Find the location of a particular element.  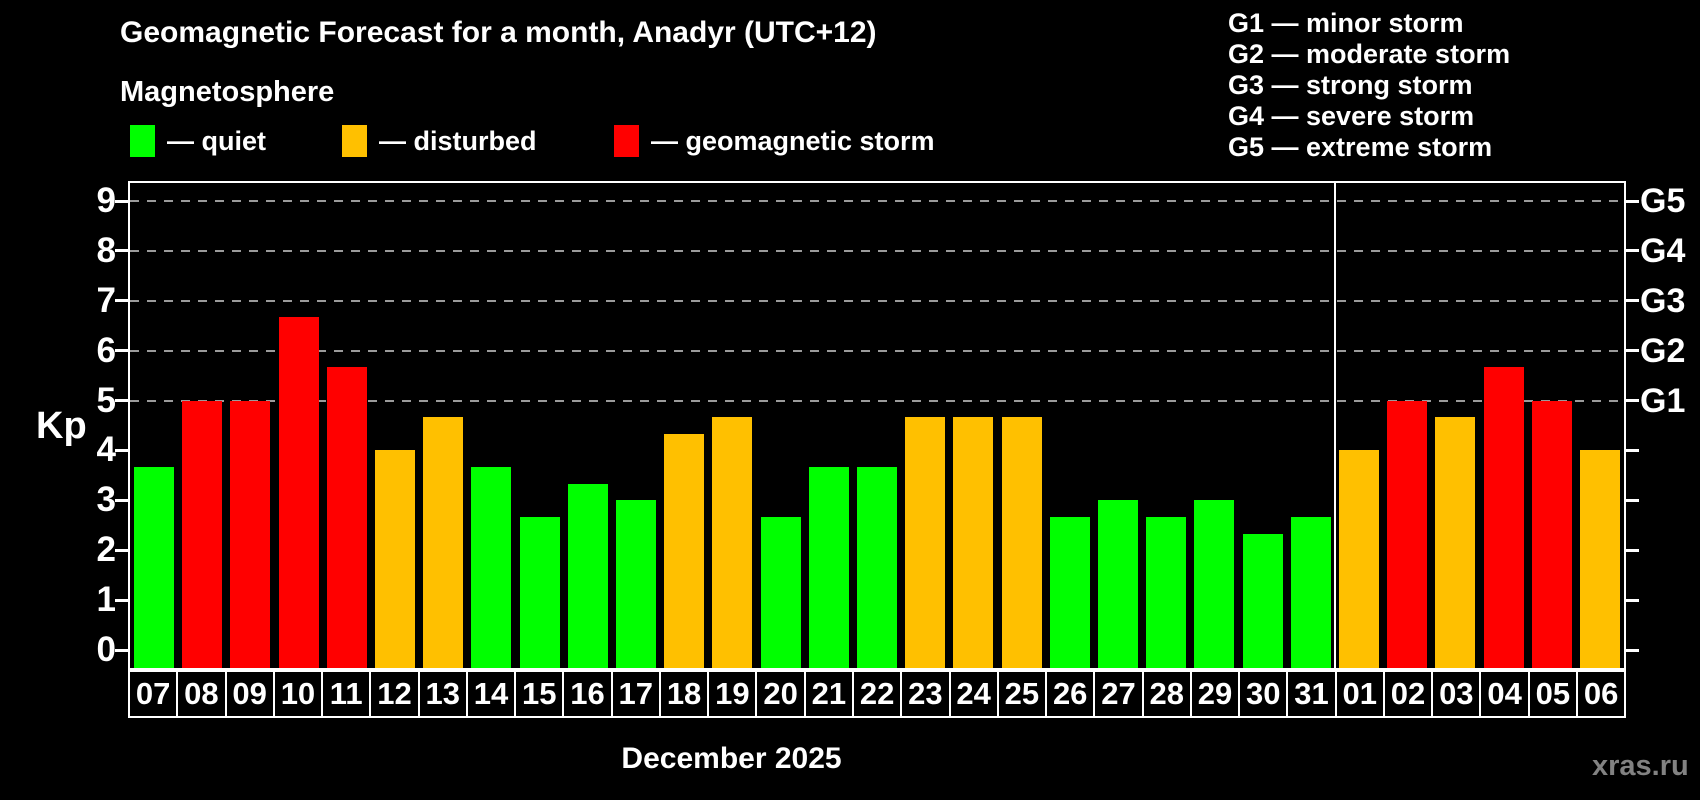

y-tick-label-1: 1 is located at coordinates (106, 600).